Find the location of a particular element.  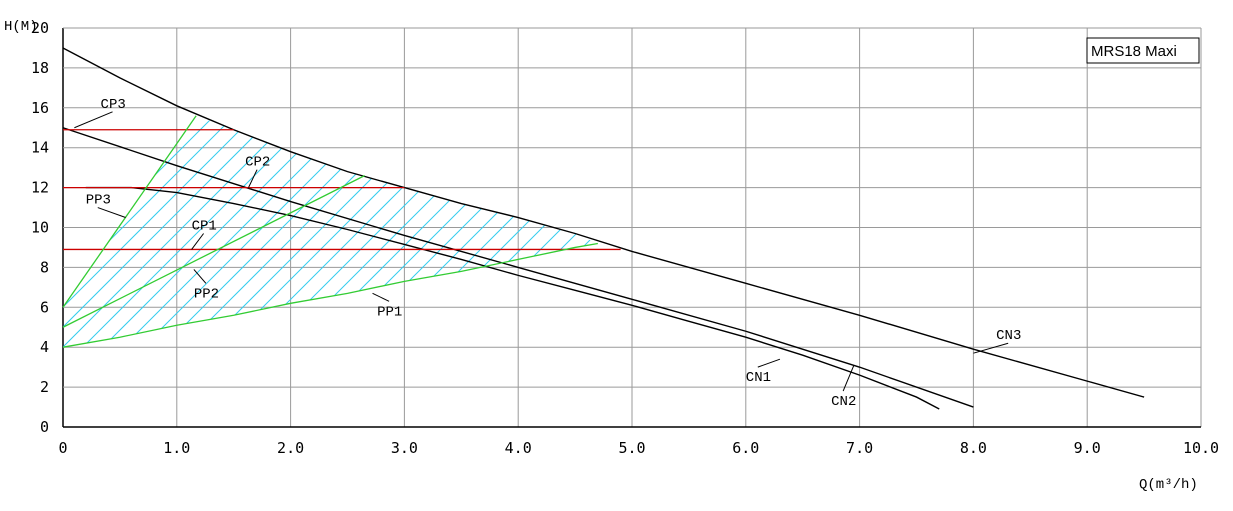

y-tick-label: 18 is located at coordinates (40, 68).